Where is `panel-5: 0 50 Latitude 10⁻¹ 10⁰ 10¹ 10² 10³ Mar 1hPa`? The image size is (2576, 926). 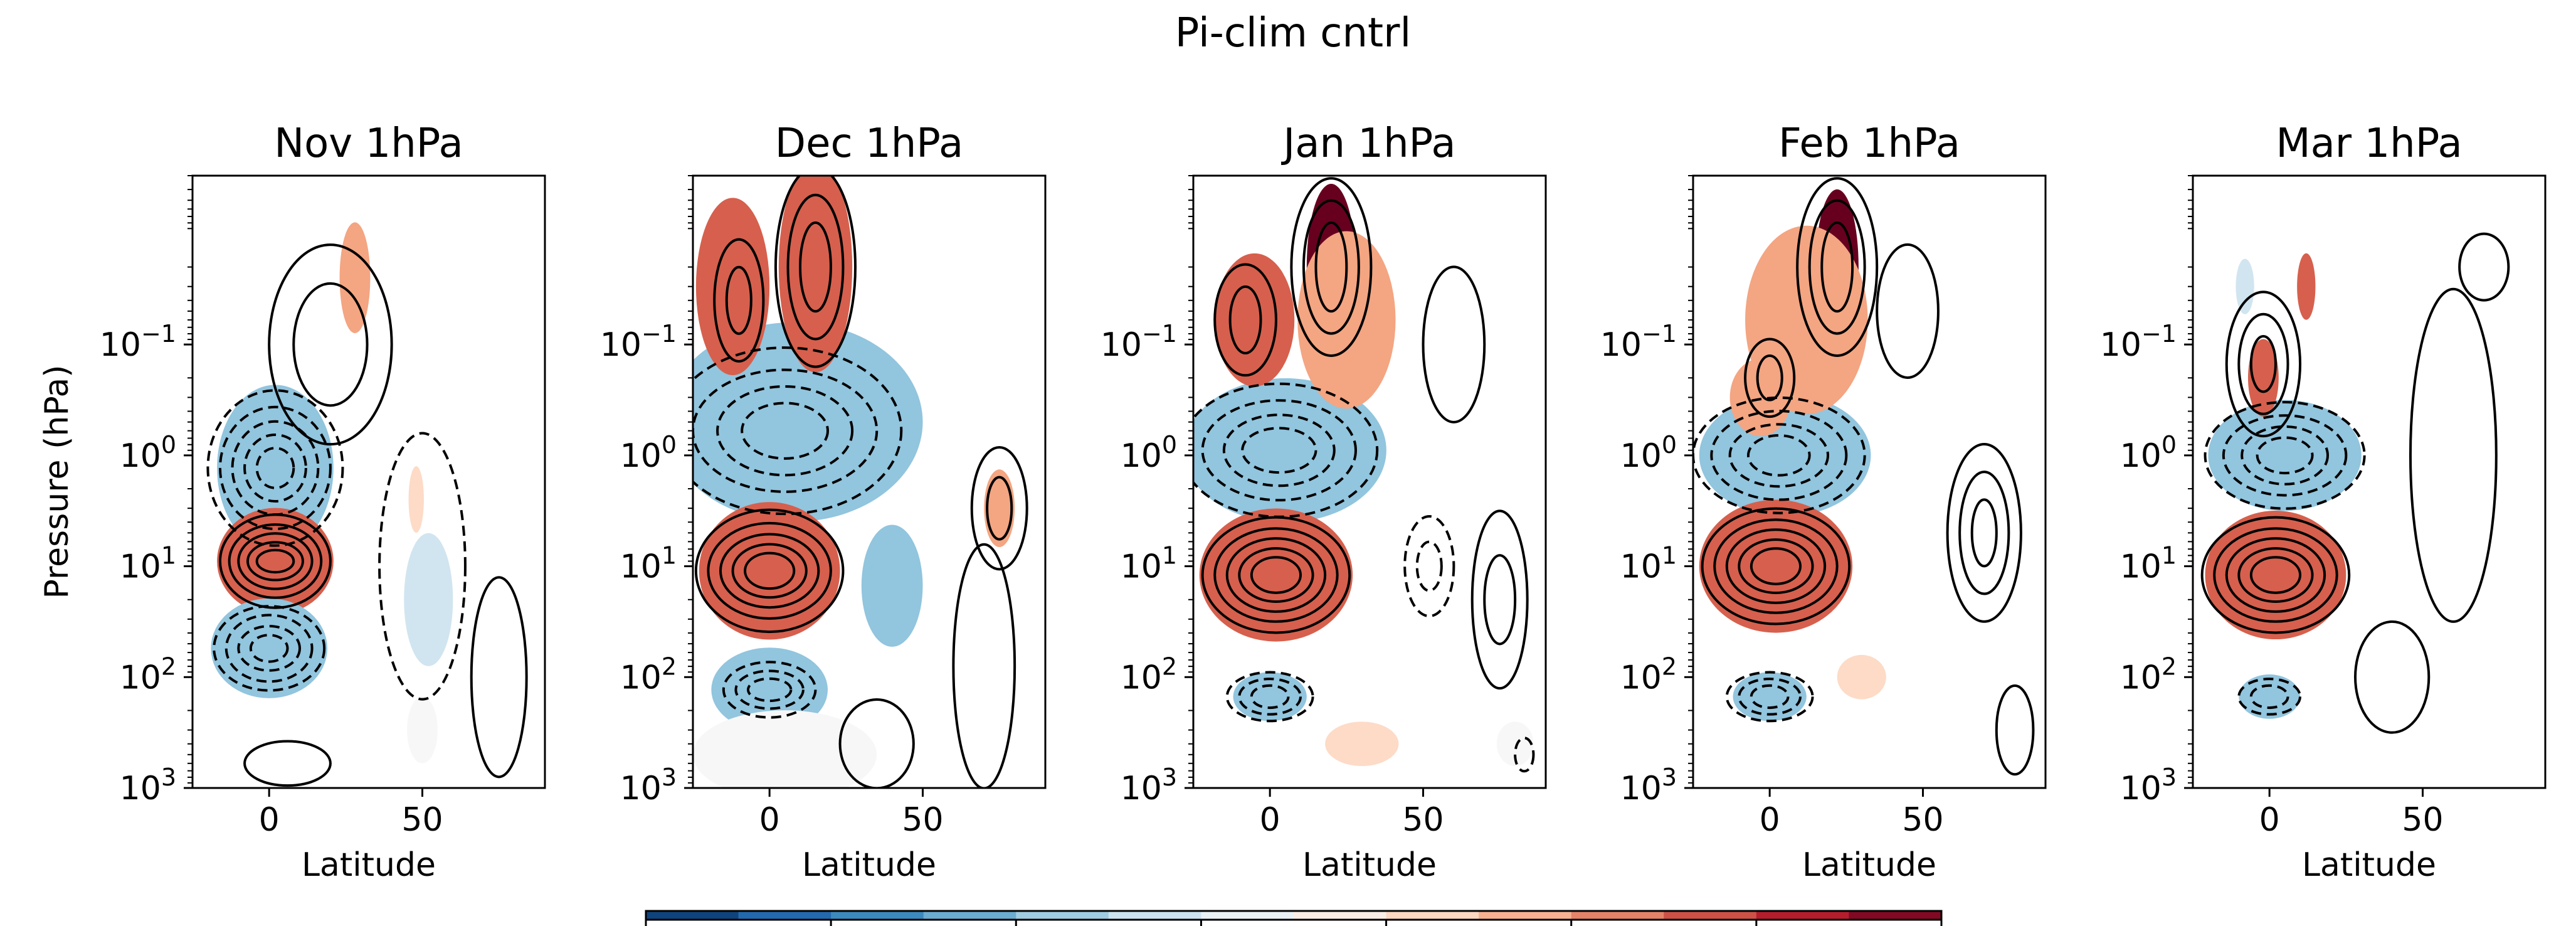 panel-5: 0 50 Latitude 10⁻¹ 10⁰ 10¹ 10² 10³ Mar 1hPa is located at coordinates (2323, 502).